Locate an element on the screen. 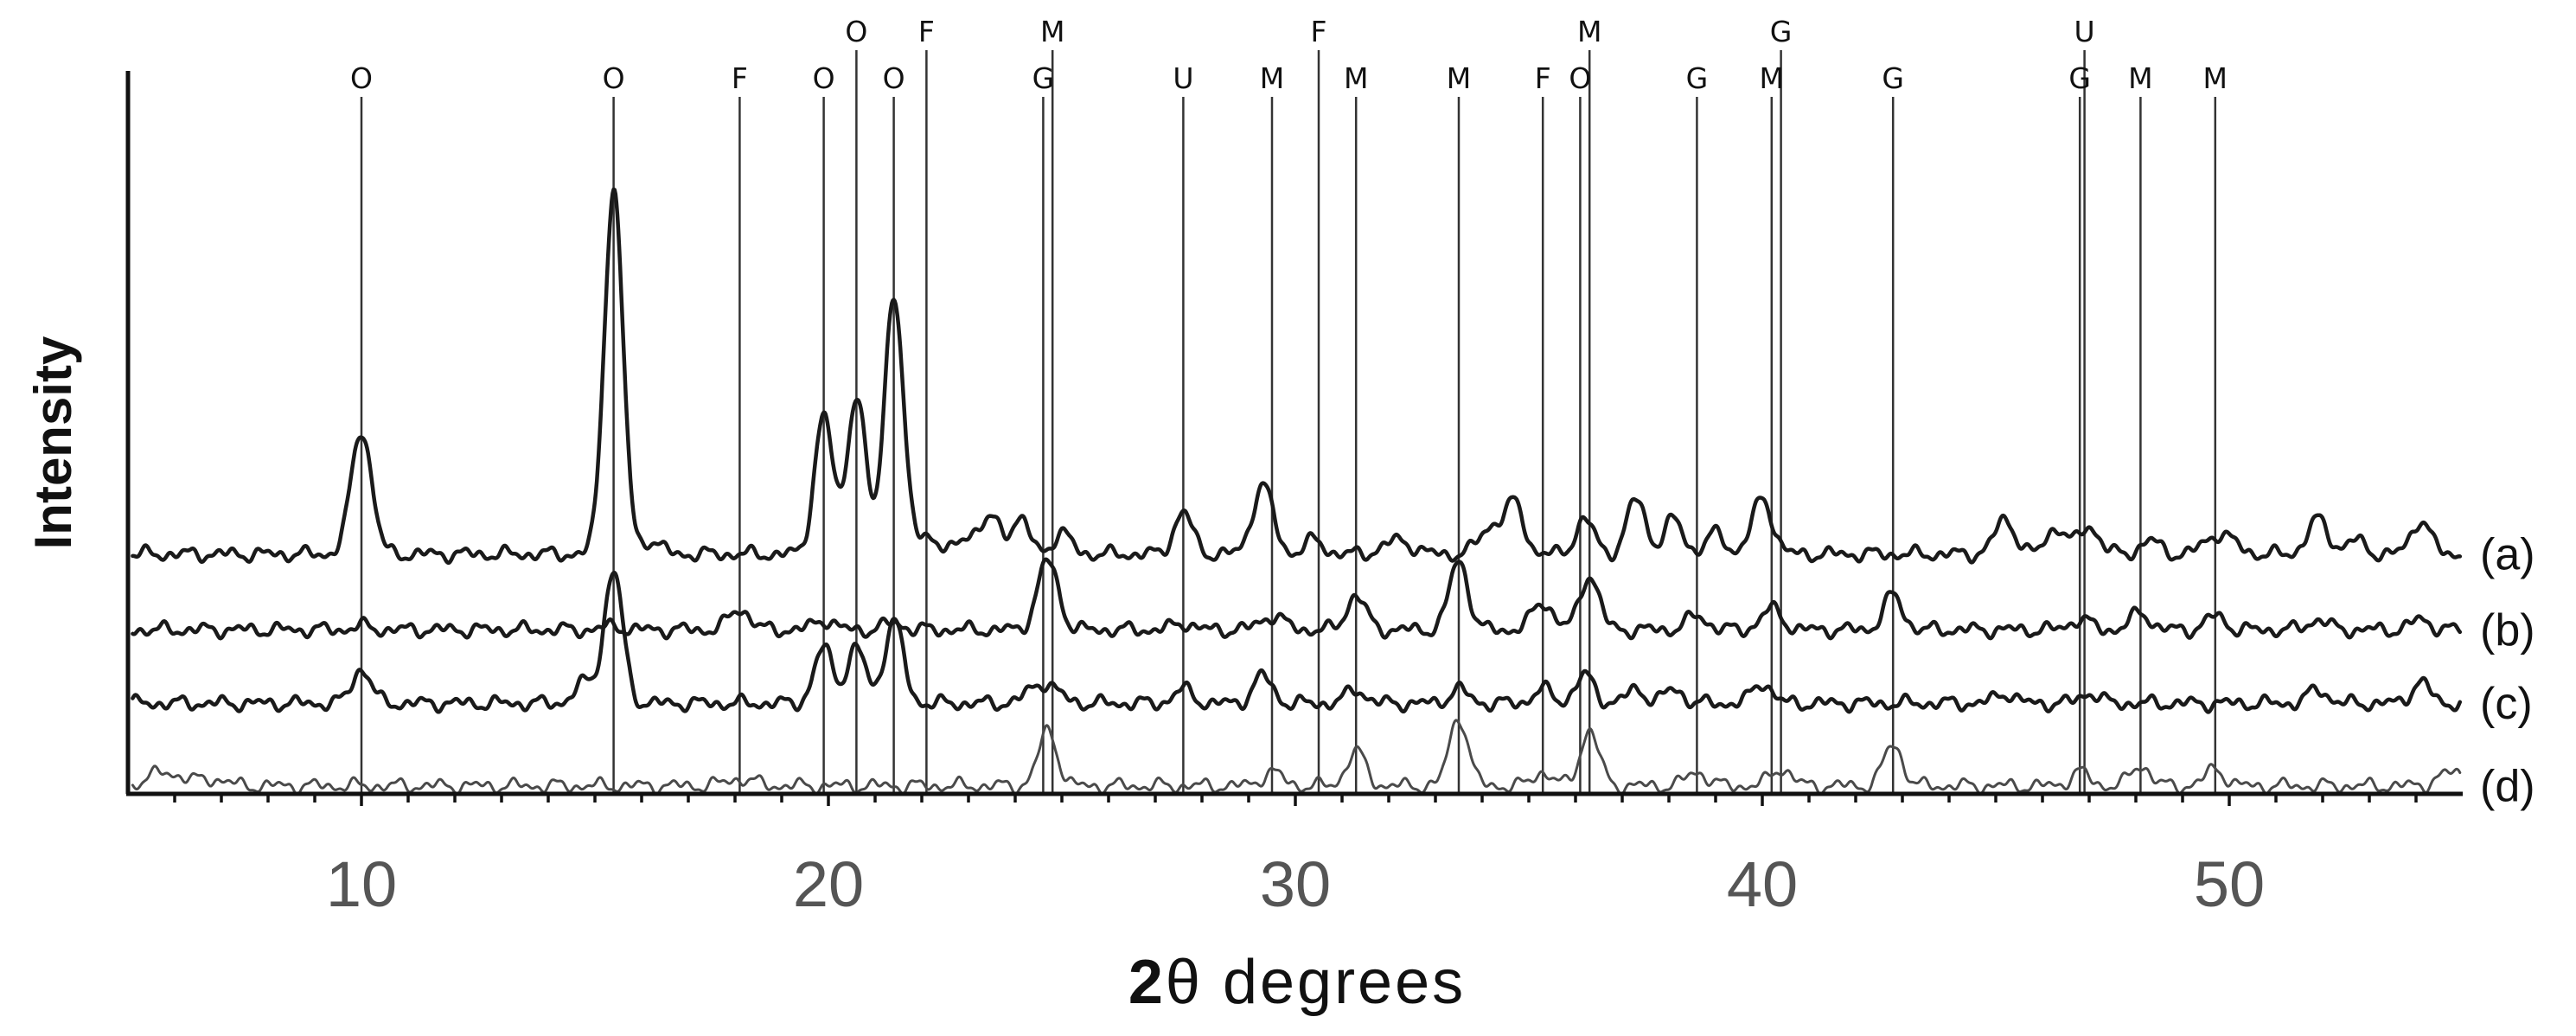 Image resolution: width=2576 pixels, height=1036 pixels. series-d-trace is located at coordinates (1296, 757).